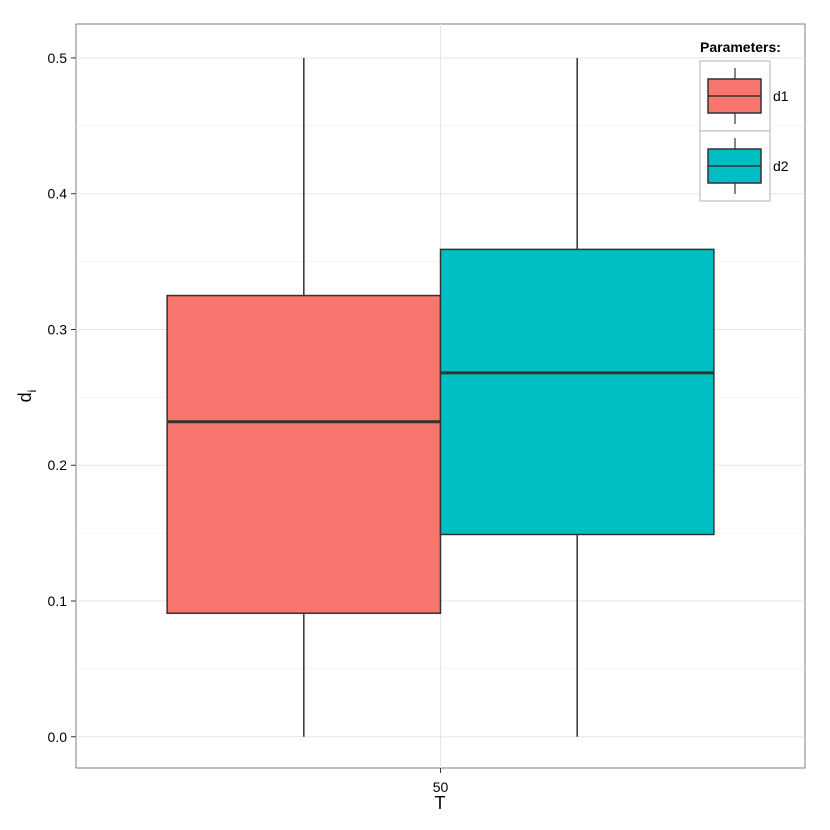 Image resolution: width=830 pixels, height=830 pixels. What do you see at coordinates (58, 601) in the screenshot?
I see `y-tick-label: 0.1` at bounding box center [58, 601].